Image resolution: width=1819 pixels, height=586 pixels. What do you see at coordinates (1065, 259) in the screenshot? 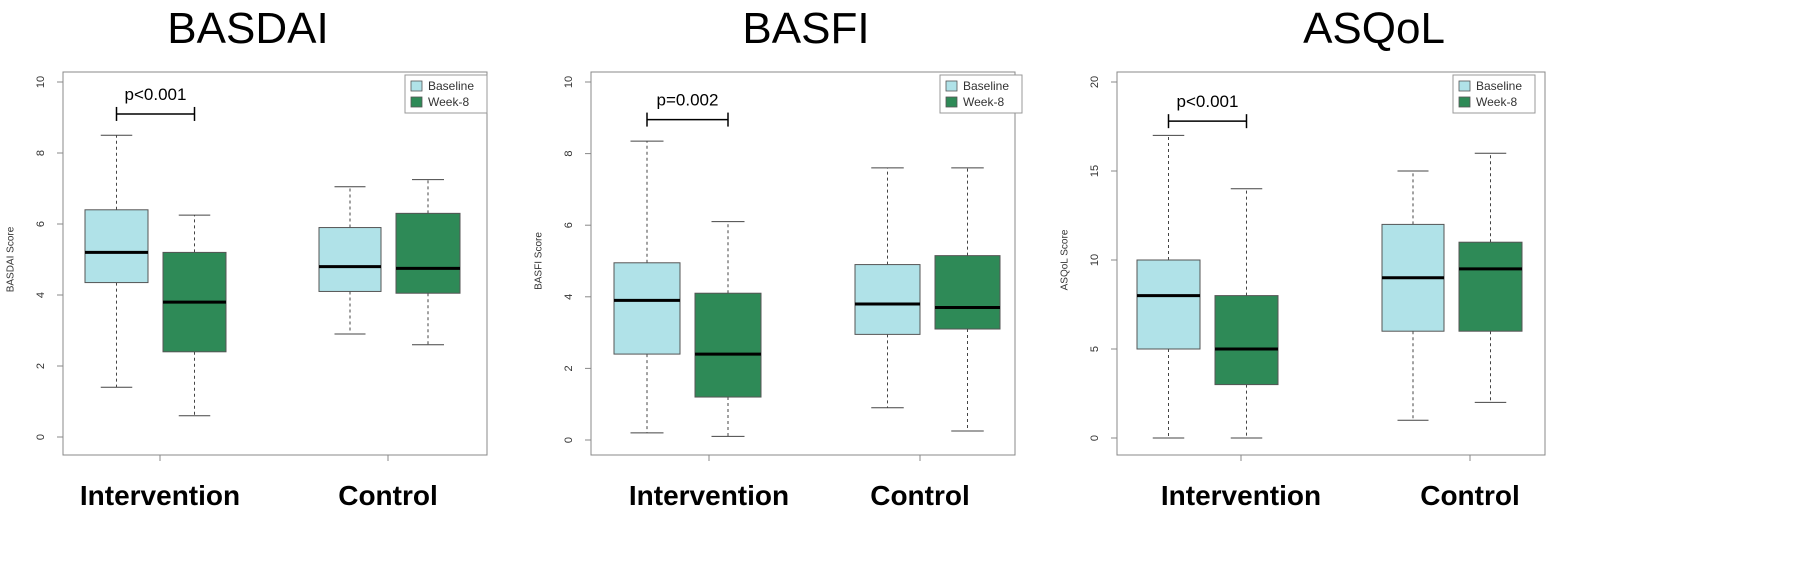
I see `y-axis-label: ASQoL Score` at bounding box center [1065, 259].